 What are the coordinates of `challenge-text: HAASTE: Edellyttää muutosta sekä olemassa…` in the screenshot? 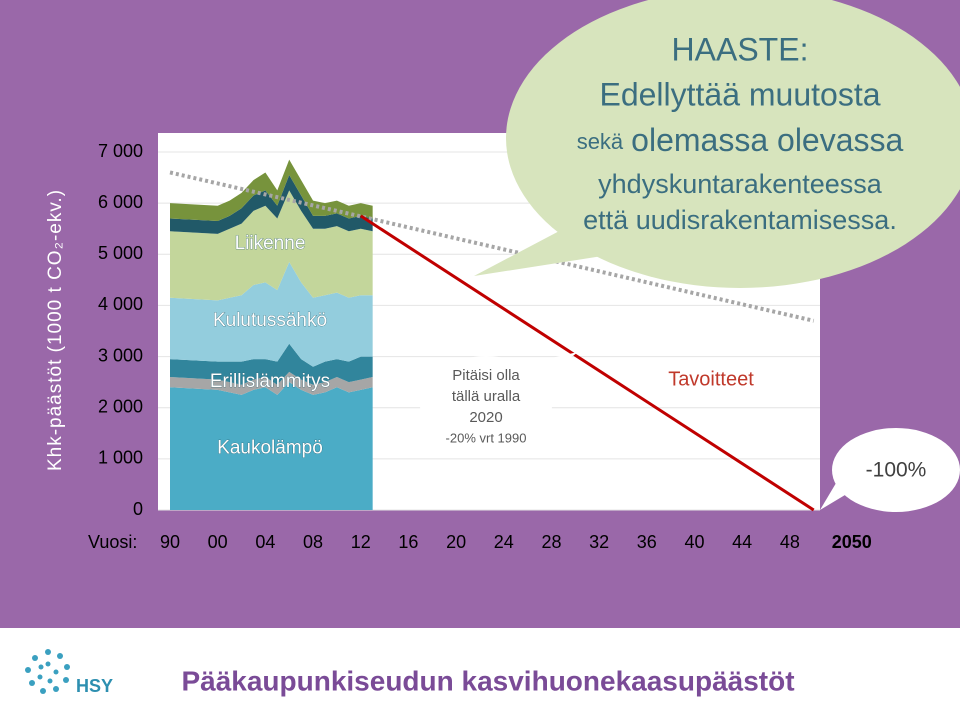 It's located at (740, 133).